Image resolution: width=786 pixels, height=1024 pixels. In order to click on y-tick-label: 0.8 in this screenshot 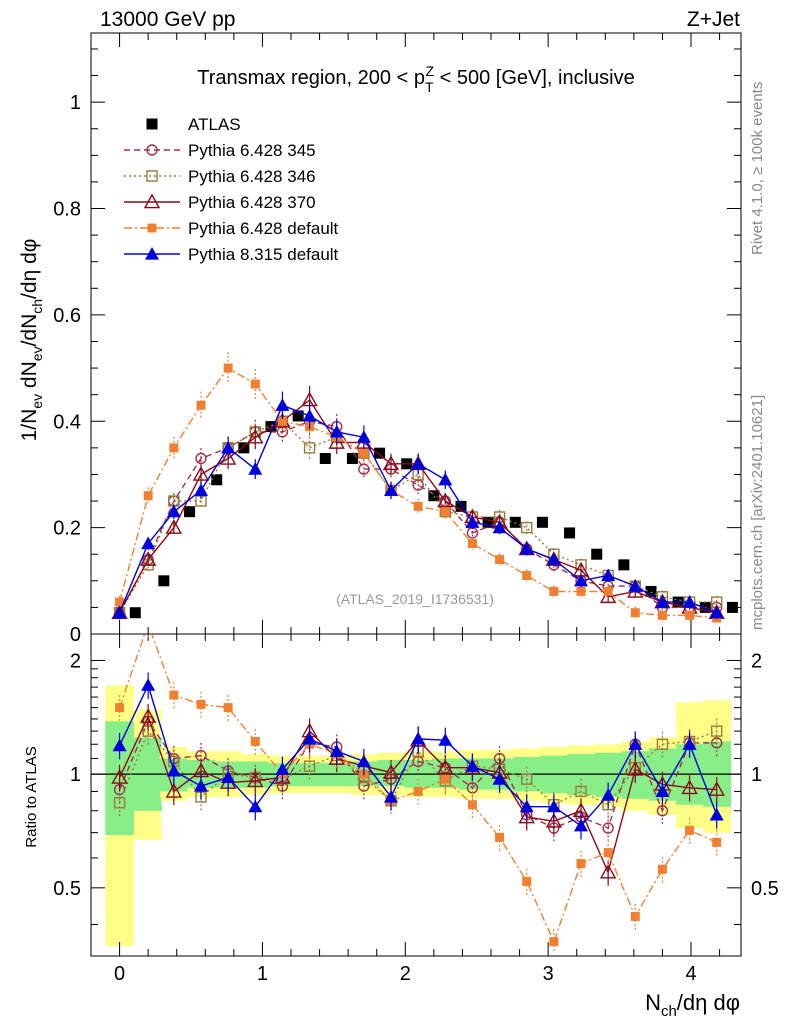, I will do `click(67, 210)`.